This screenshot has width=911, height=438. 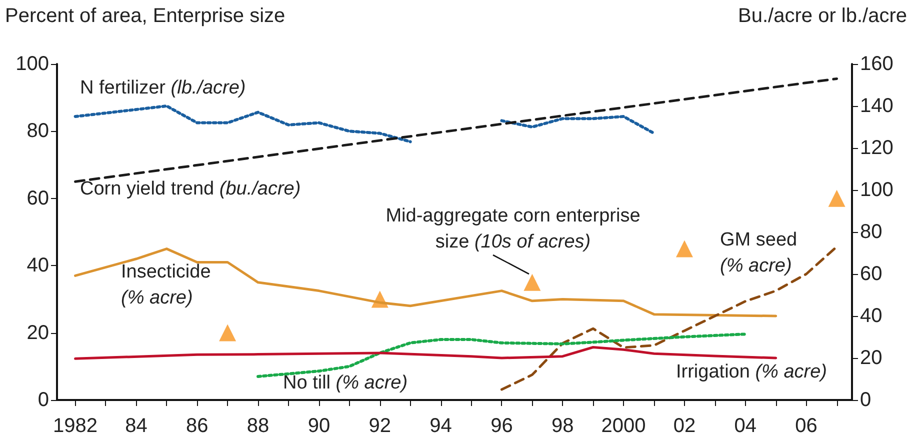 What do you see at coordinates (379, 426) in the screenshot?
I see `x-tick-label: 92` at bounding box center [379, 426].